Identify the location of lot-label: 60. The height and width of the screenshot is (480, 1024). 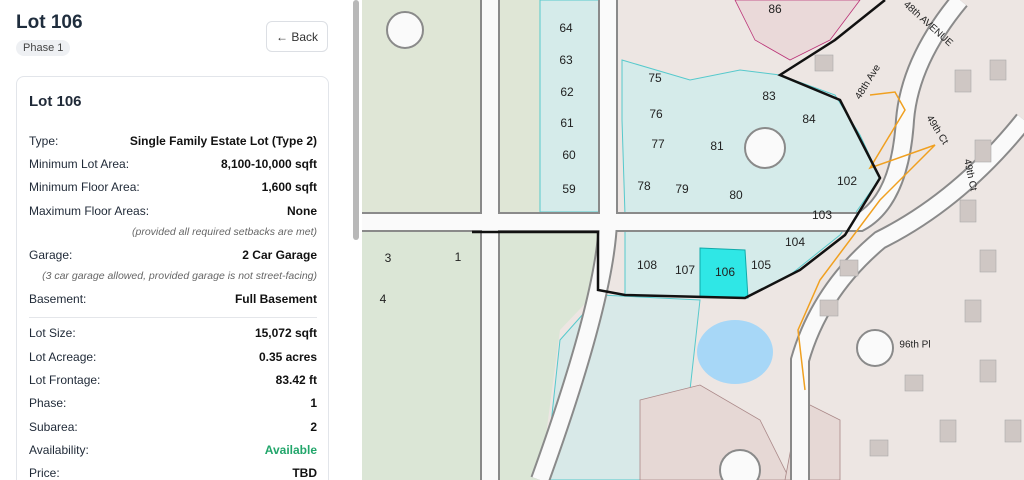
(569, 155).